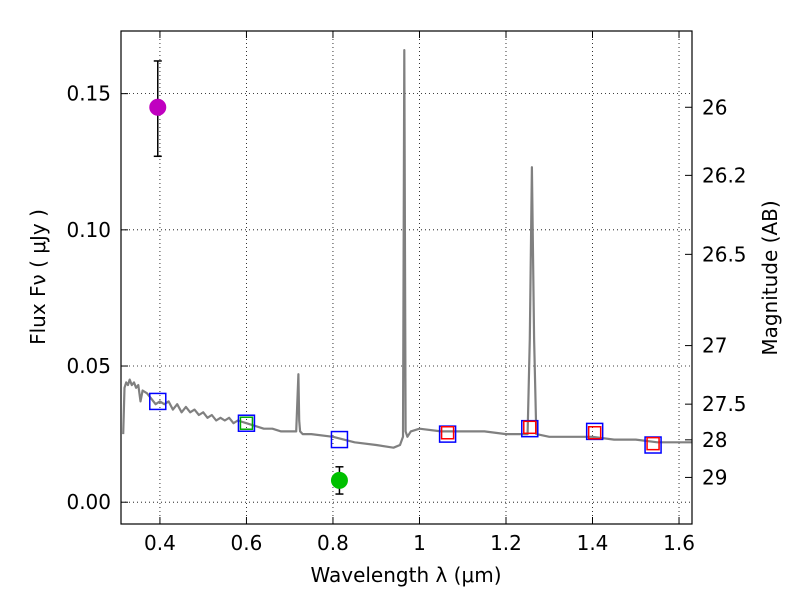  Describe the element at coordinates (419, 543) in the screenshot. I see `x-tick-label: 1` at that location.